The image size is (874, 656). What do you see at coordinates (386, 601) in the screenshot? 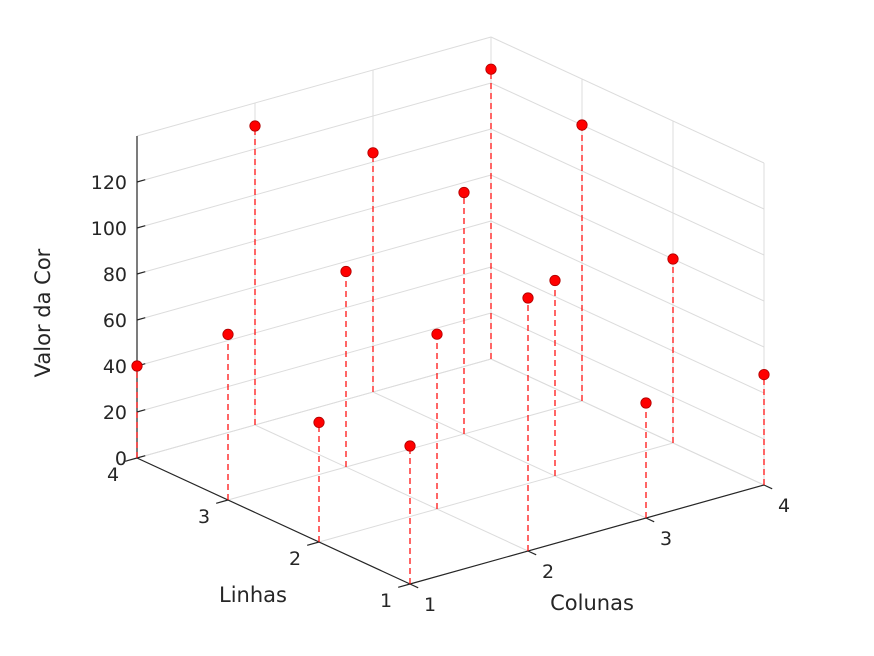
I see `y-tick-label: 1` at bounding box center [386, 601].